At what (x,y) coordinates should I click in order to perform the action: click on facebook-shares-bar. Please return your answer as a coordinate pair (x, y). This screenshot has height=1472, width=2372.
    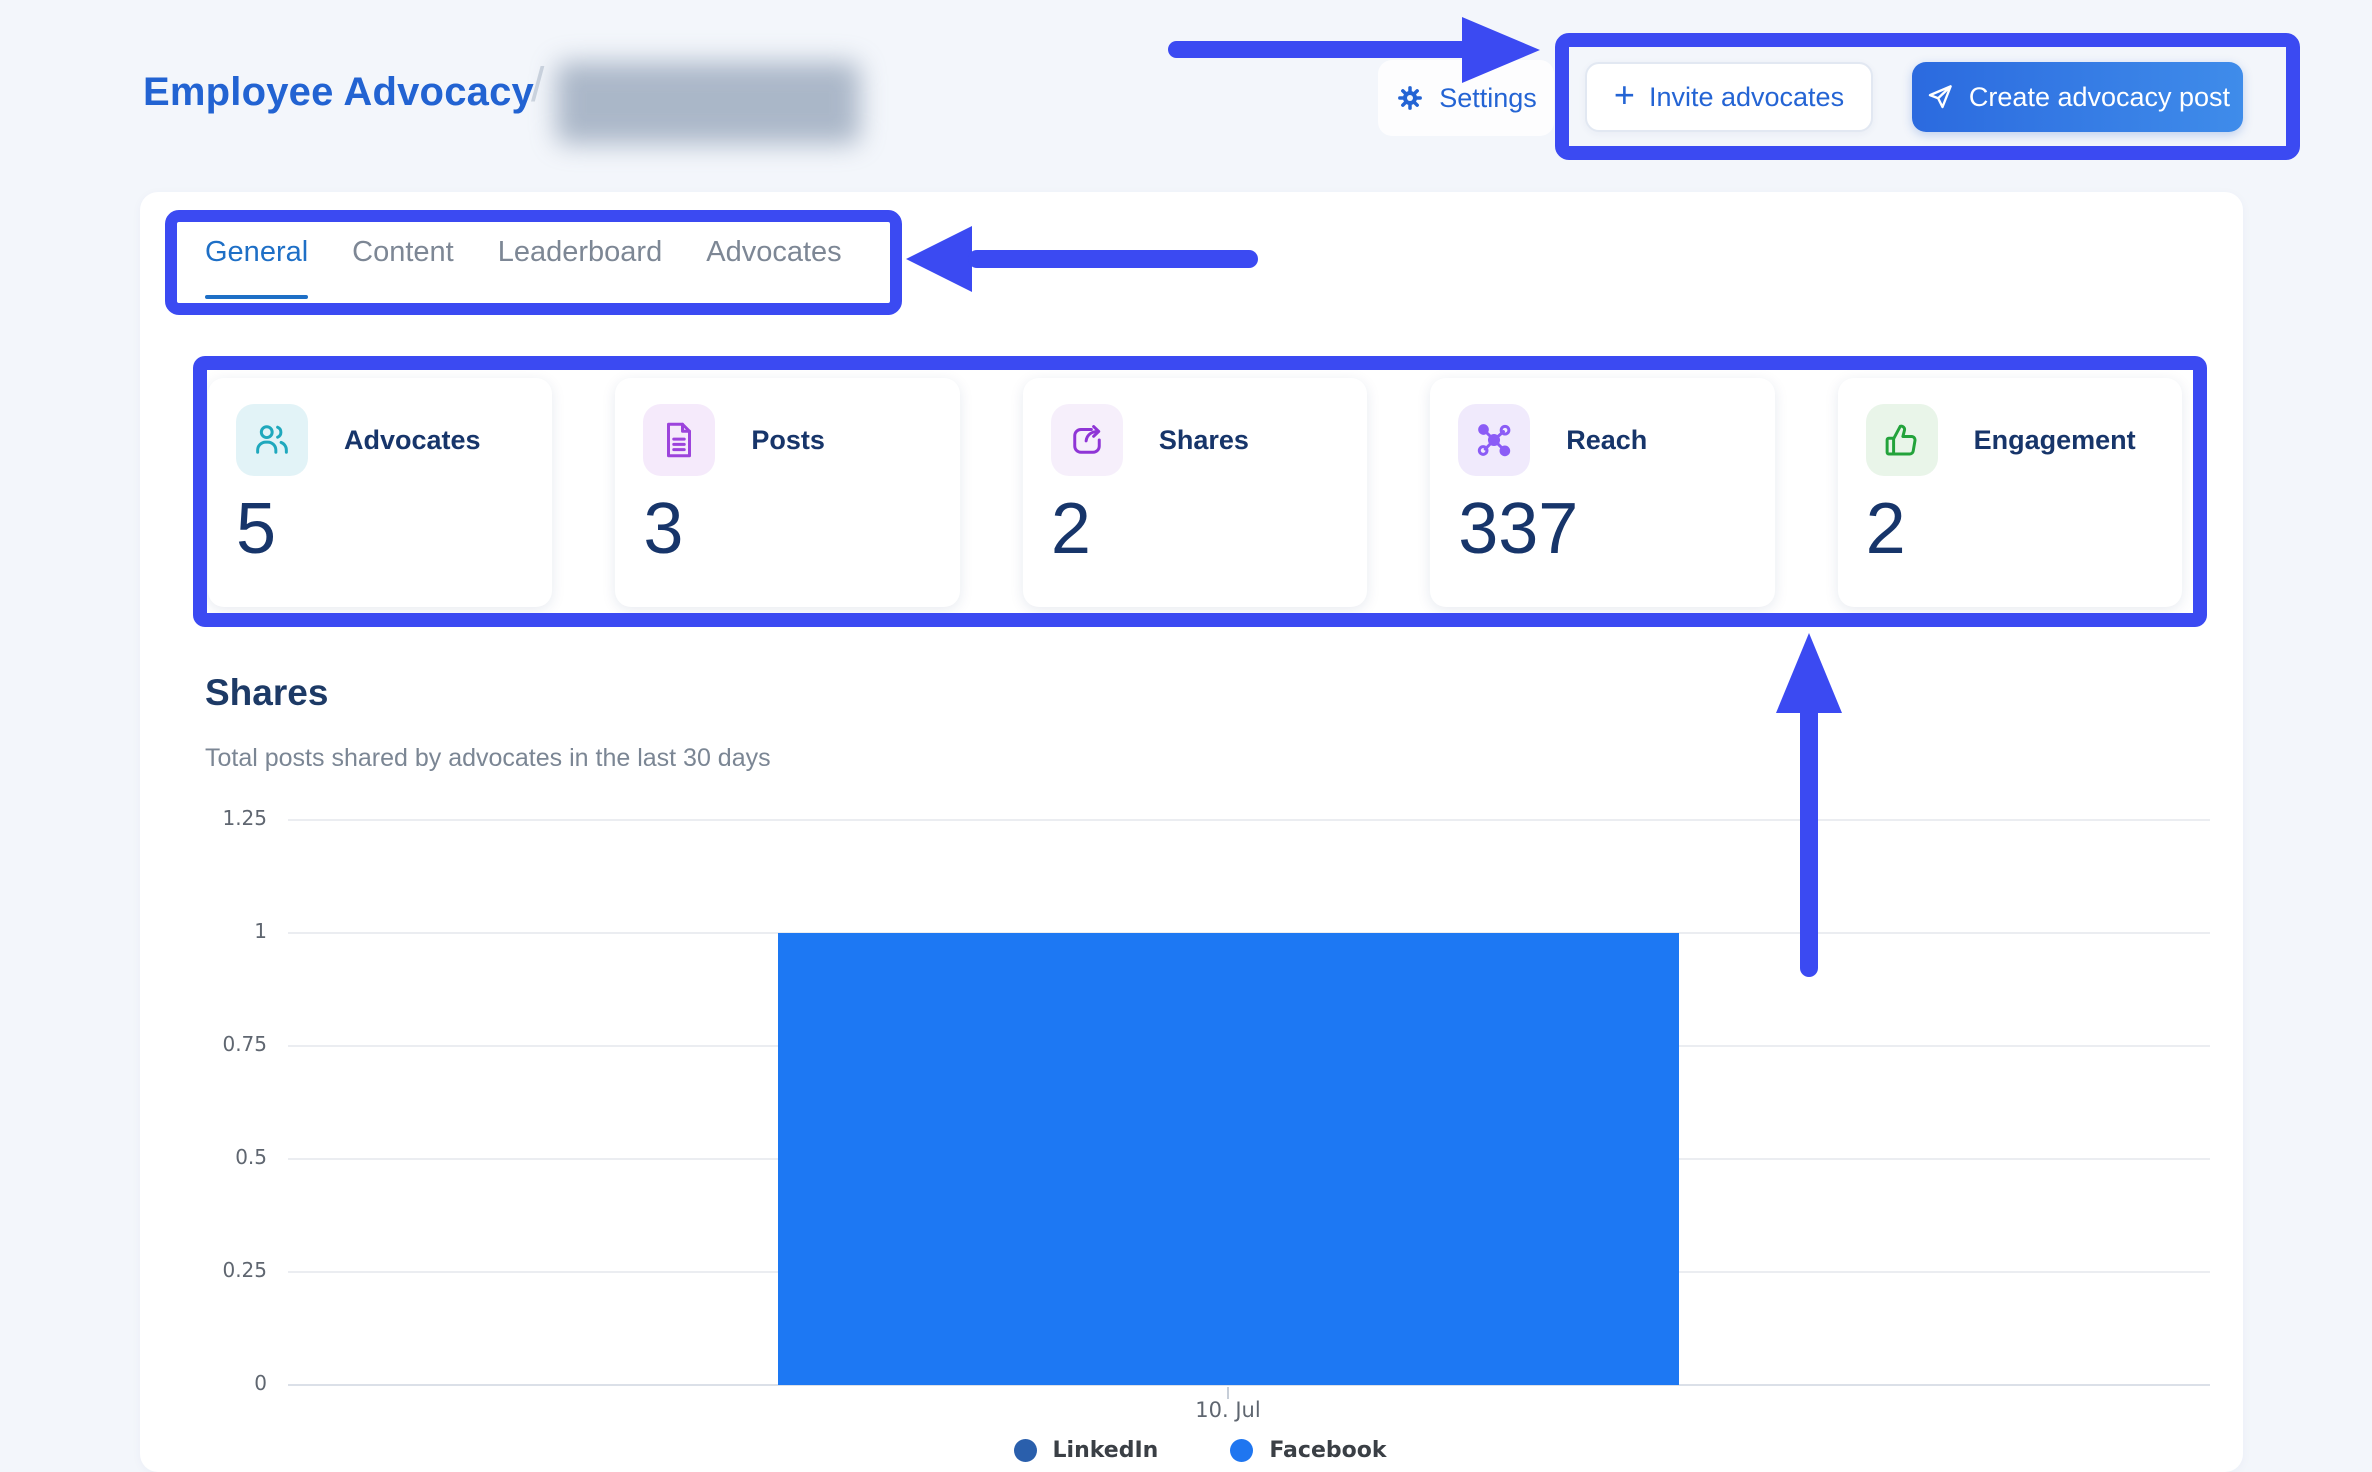
    Looking at the image, I should click on (1228, 1159).